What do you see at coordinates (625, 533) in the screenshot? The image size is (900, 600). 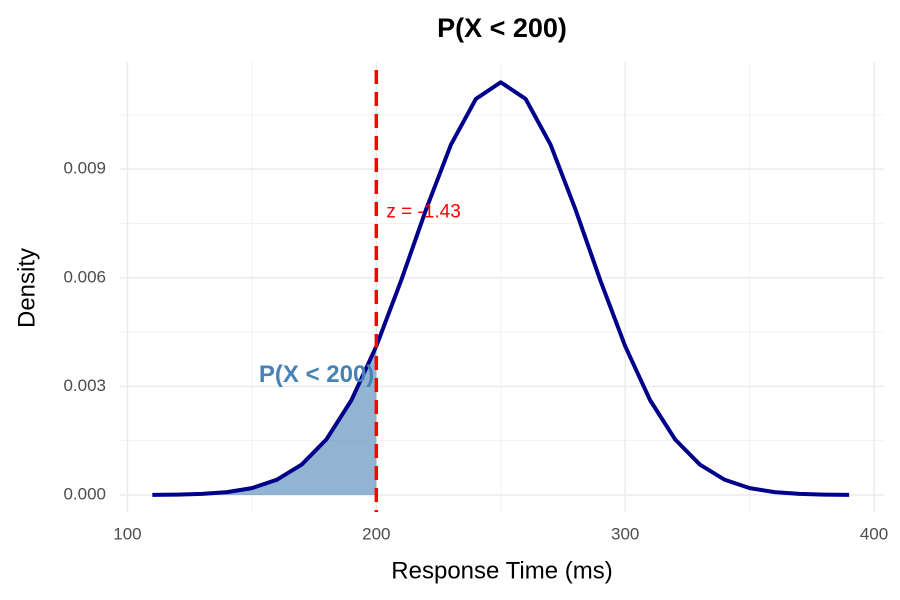 I see `x-tick-label: 300` at bounding box center [625, 533].